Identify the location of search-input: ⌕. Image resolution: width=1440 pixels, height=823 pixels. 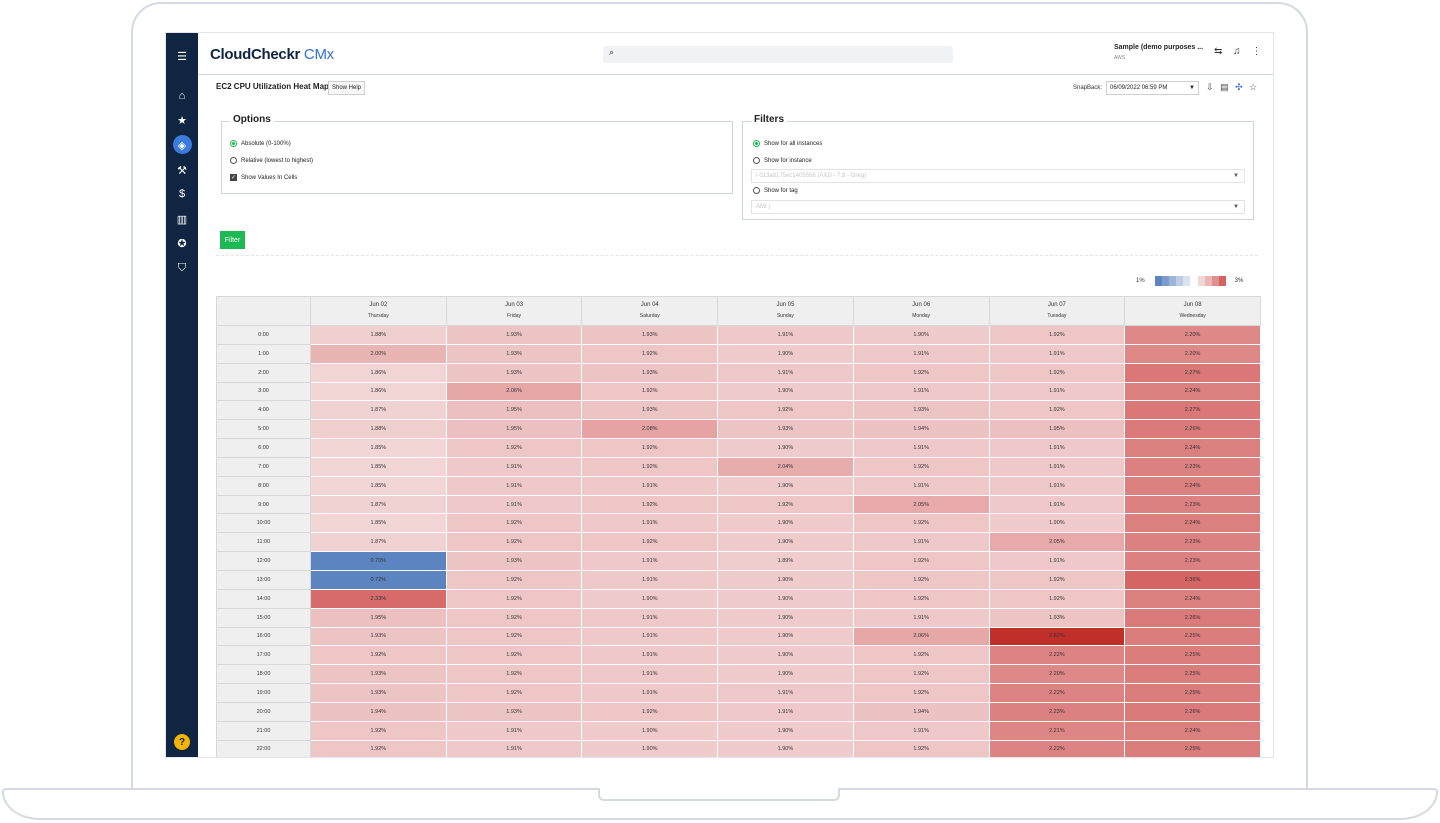
(778, 54).